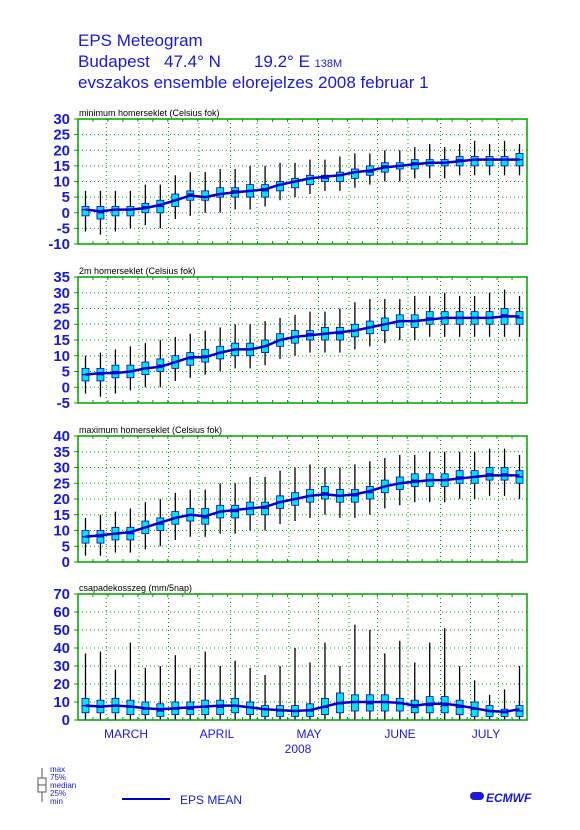 This screenshot has height=830, width=580. Describe the element at coordinates (59, 244) in the screenshot. I see `y-tick-label: -10` at that location.